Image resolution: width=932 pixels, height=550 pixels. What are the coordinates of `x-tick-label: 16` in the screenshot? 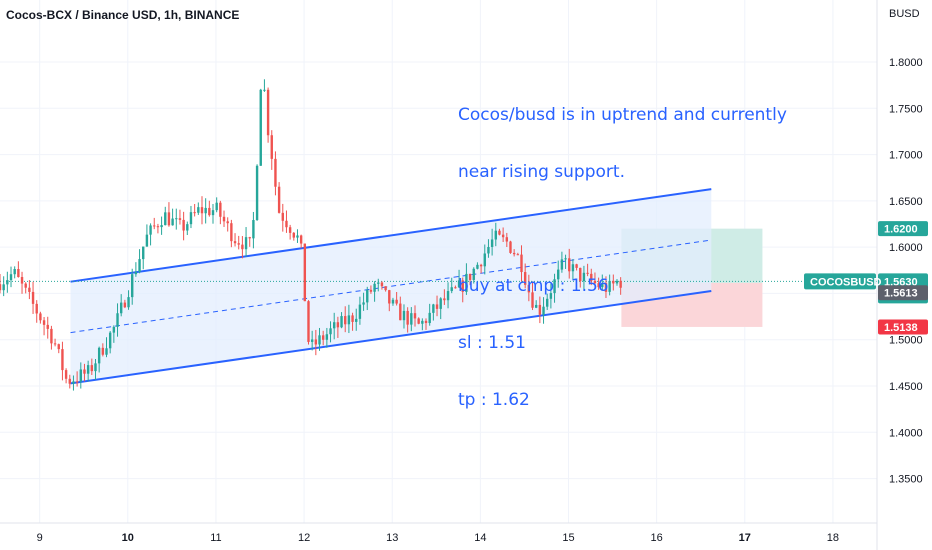 It's located at (657, 538).